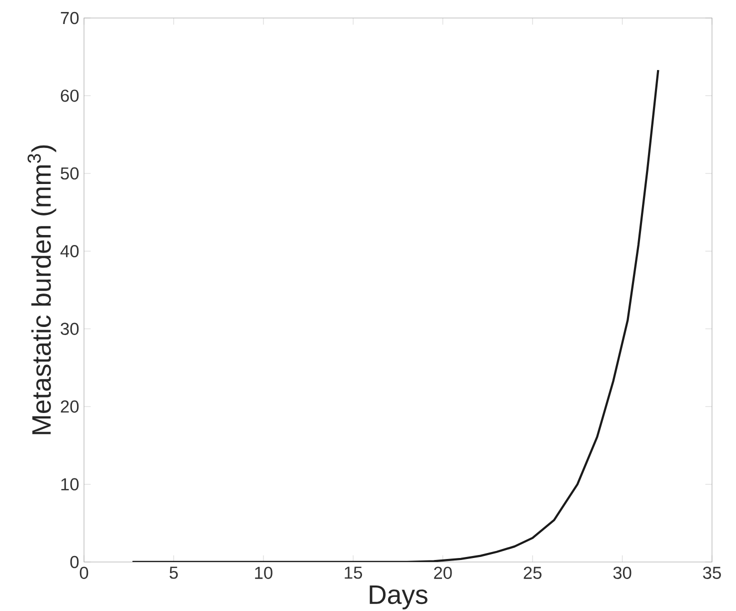  Describe the element at coordinates (353, 572) in the screenshot. I see `x-tick-label: 15` at that location.